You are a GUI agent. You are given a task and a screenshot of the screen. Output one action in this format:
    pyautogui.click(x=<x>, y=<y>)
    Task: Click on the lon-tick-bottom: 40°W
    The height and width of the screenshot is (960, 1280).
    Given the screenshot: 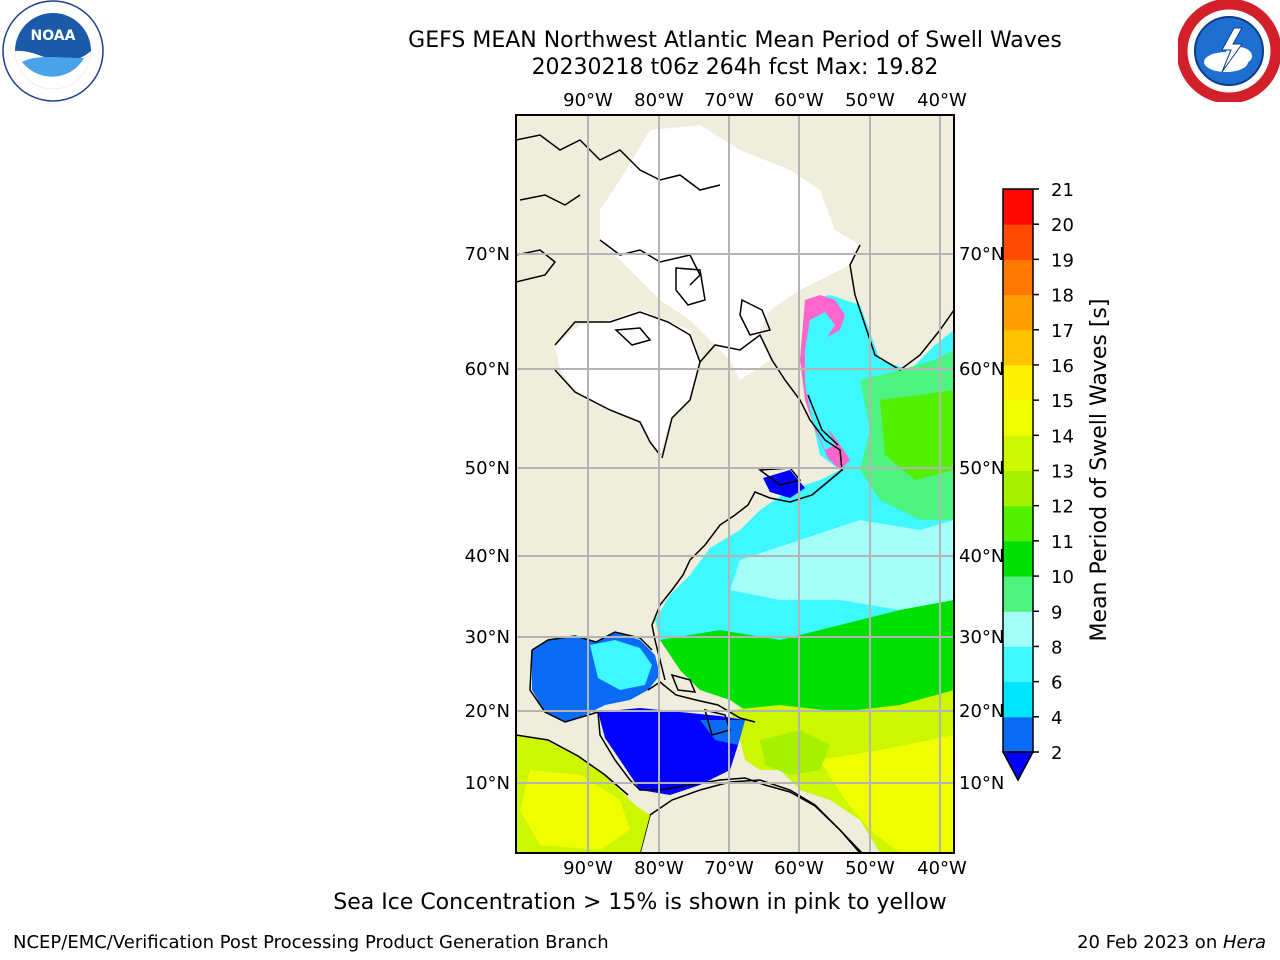 What is the action you would take?
    pyautogui.click(x=942, y=868)
    